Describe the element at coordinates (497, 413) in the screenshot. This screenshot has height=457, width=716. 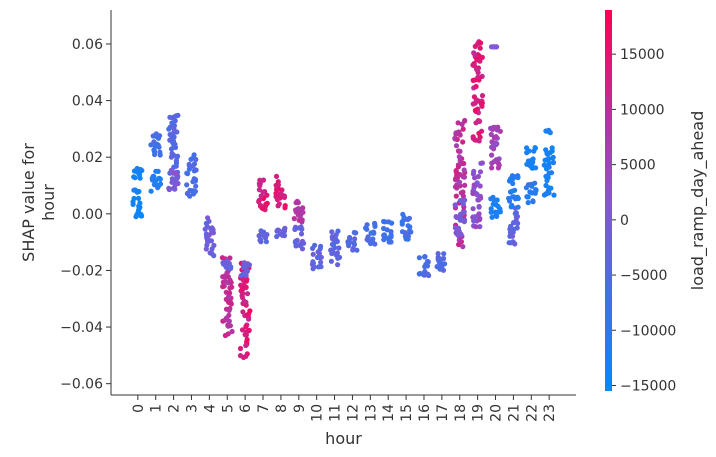
I see `x-tick-label: 20` at that location.